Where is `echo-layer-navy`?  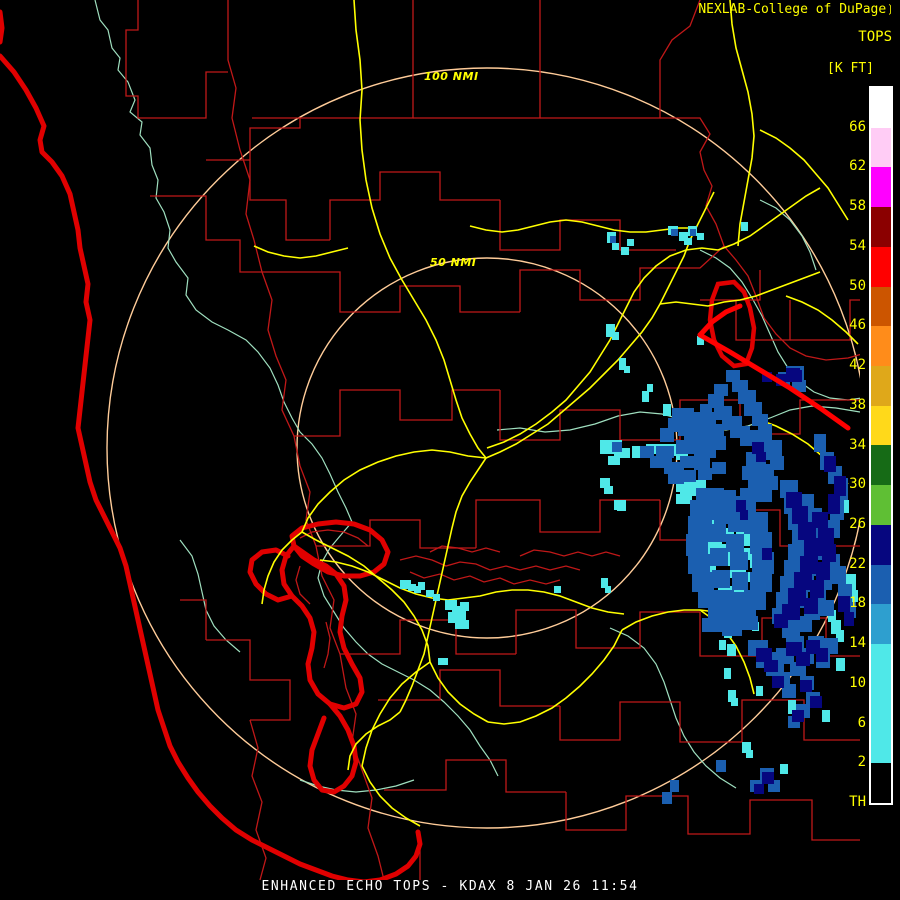 echo-layer-navy is located at coordinates (795, 581).